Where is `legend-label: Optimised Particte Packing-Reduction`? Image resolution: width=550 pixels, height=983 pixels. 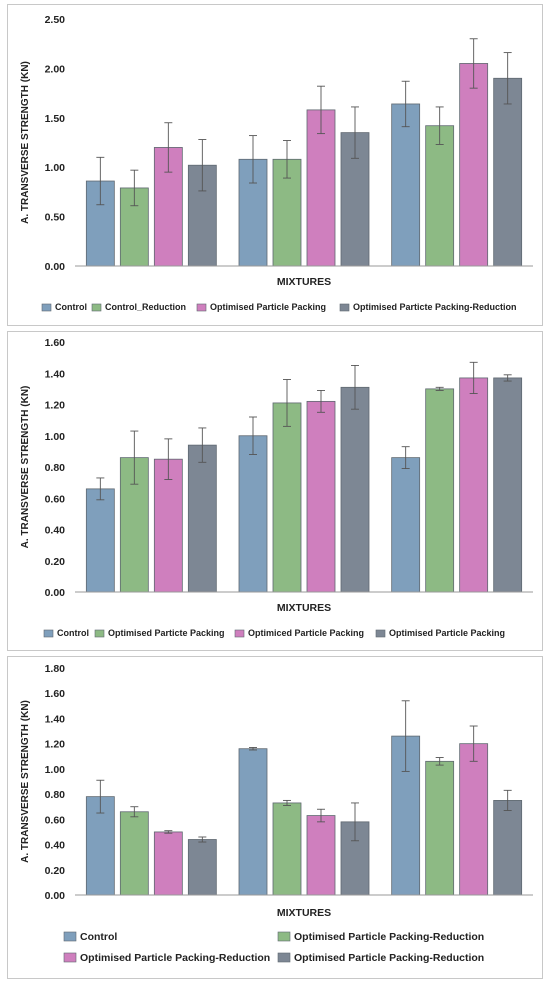 legend-label: Optimised Particte Packing-Reduction is located at coordinates (435, 307).